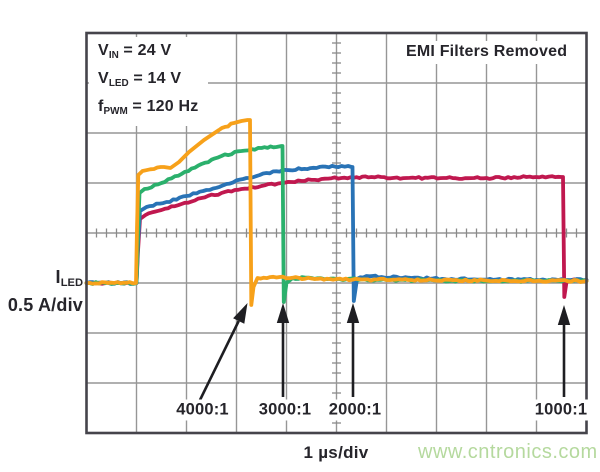 The height and width of the screenshot is (472, 600). Describe the element at coordinates (41, 291) in the screenshot. I see `y-axis-label: ILED 0.5 A/div` at that location.